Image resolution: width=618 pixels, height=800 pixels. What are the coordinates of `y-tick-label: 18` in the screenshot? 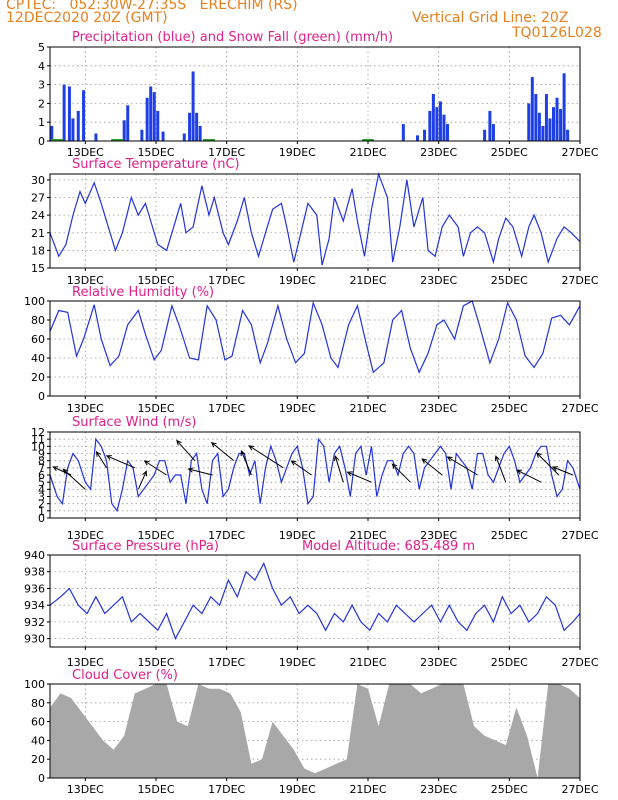 It's located at (38, 250).